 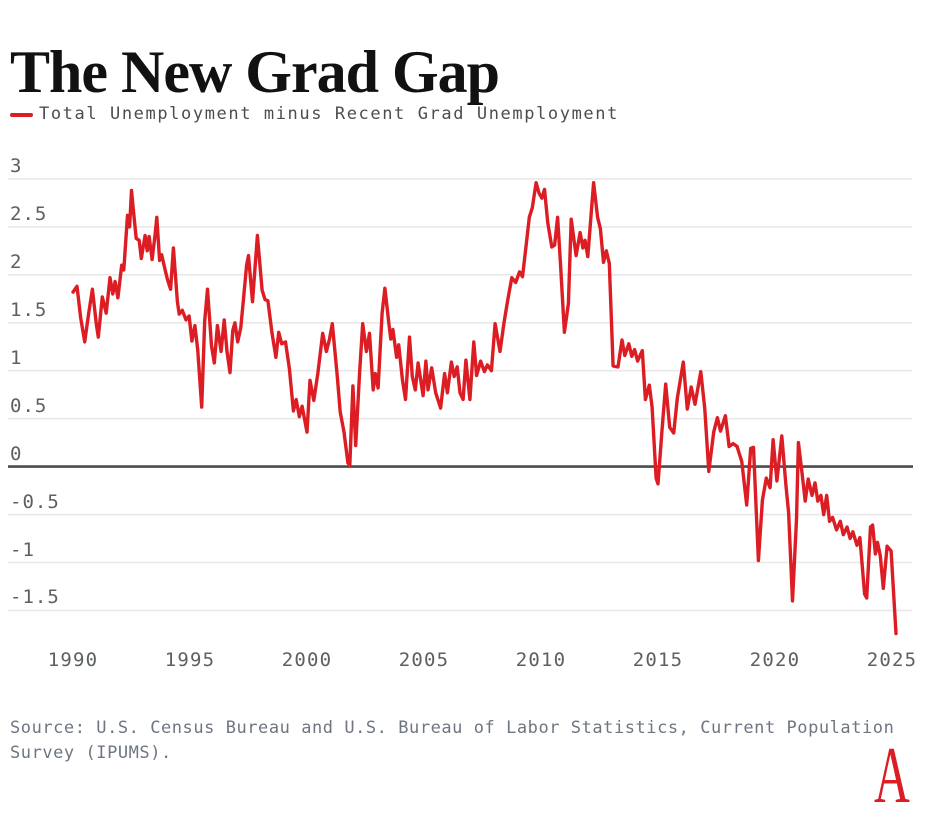 I want to click on y-axis-tick-label: 2.5, so click(x=29, y=214).